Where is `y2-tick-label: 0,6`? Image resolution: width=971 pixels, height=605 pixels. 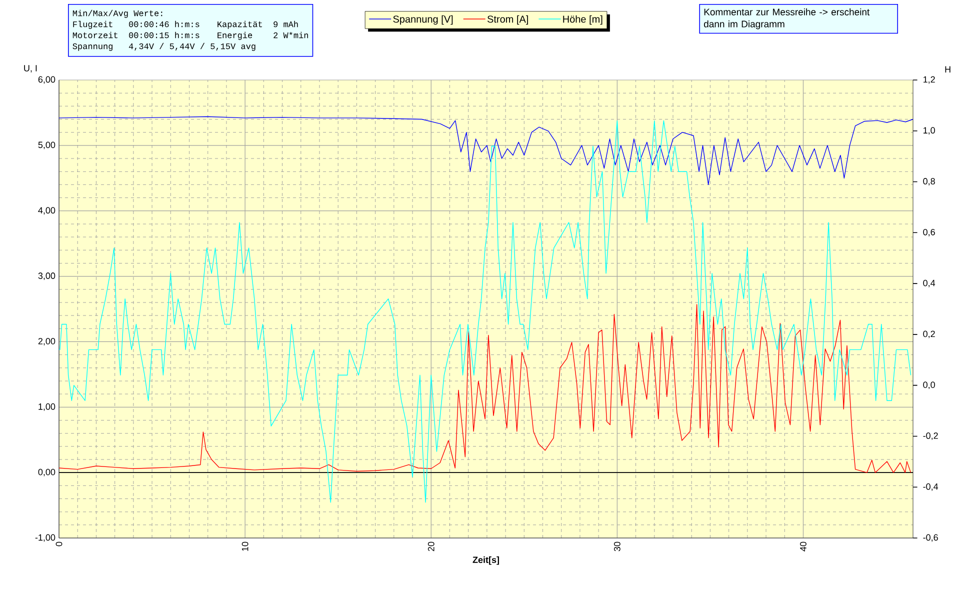 y2-tick-label: 0,6 is located at coordinates (929, 232).